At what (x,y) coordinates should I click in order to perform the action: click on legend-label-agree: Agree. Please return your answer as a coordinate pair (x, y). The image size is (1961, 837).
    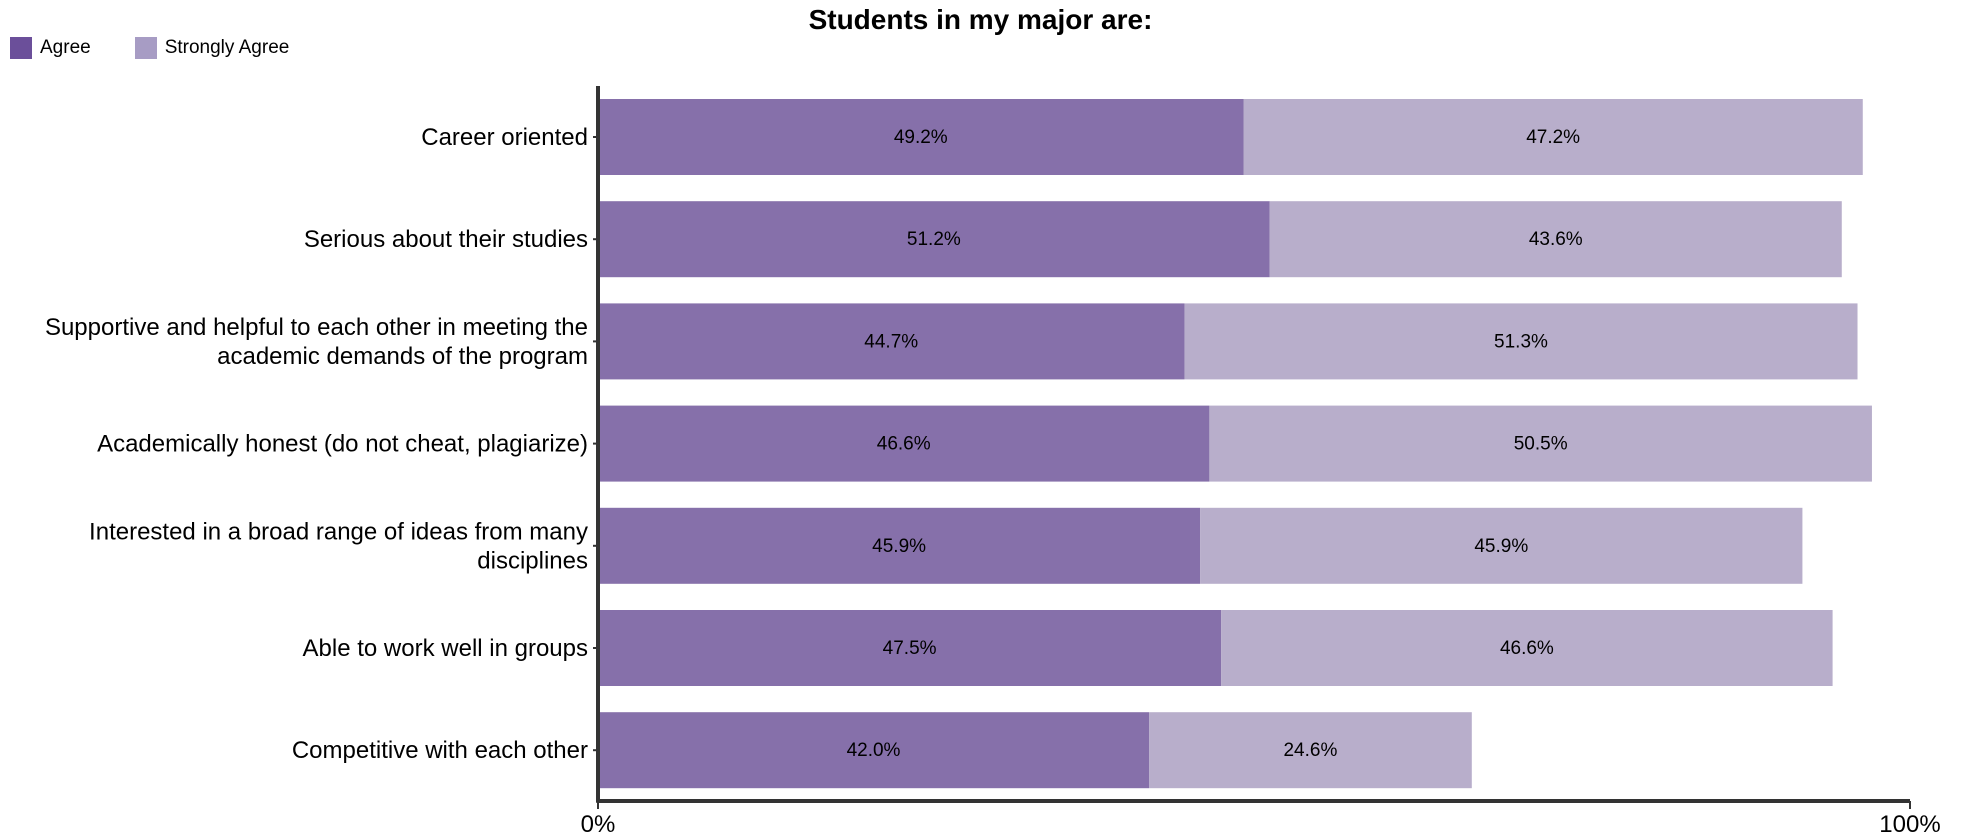
    Looking at the image, I should click on (65, 47).